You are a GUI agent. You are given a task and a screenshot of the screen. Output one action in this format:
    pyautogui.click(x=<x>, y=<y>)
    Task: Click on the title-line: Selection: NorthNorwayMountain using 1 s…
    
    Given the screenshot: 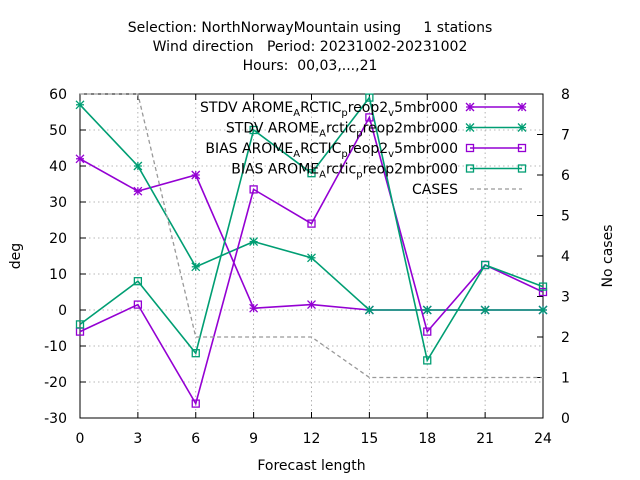 What is the action you would take?
    pyautogui.click(x=310, y=28)
    